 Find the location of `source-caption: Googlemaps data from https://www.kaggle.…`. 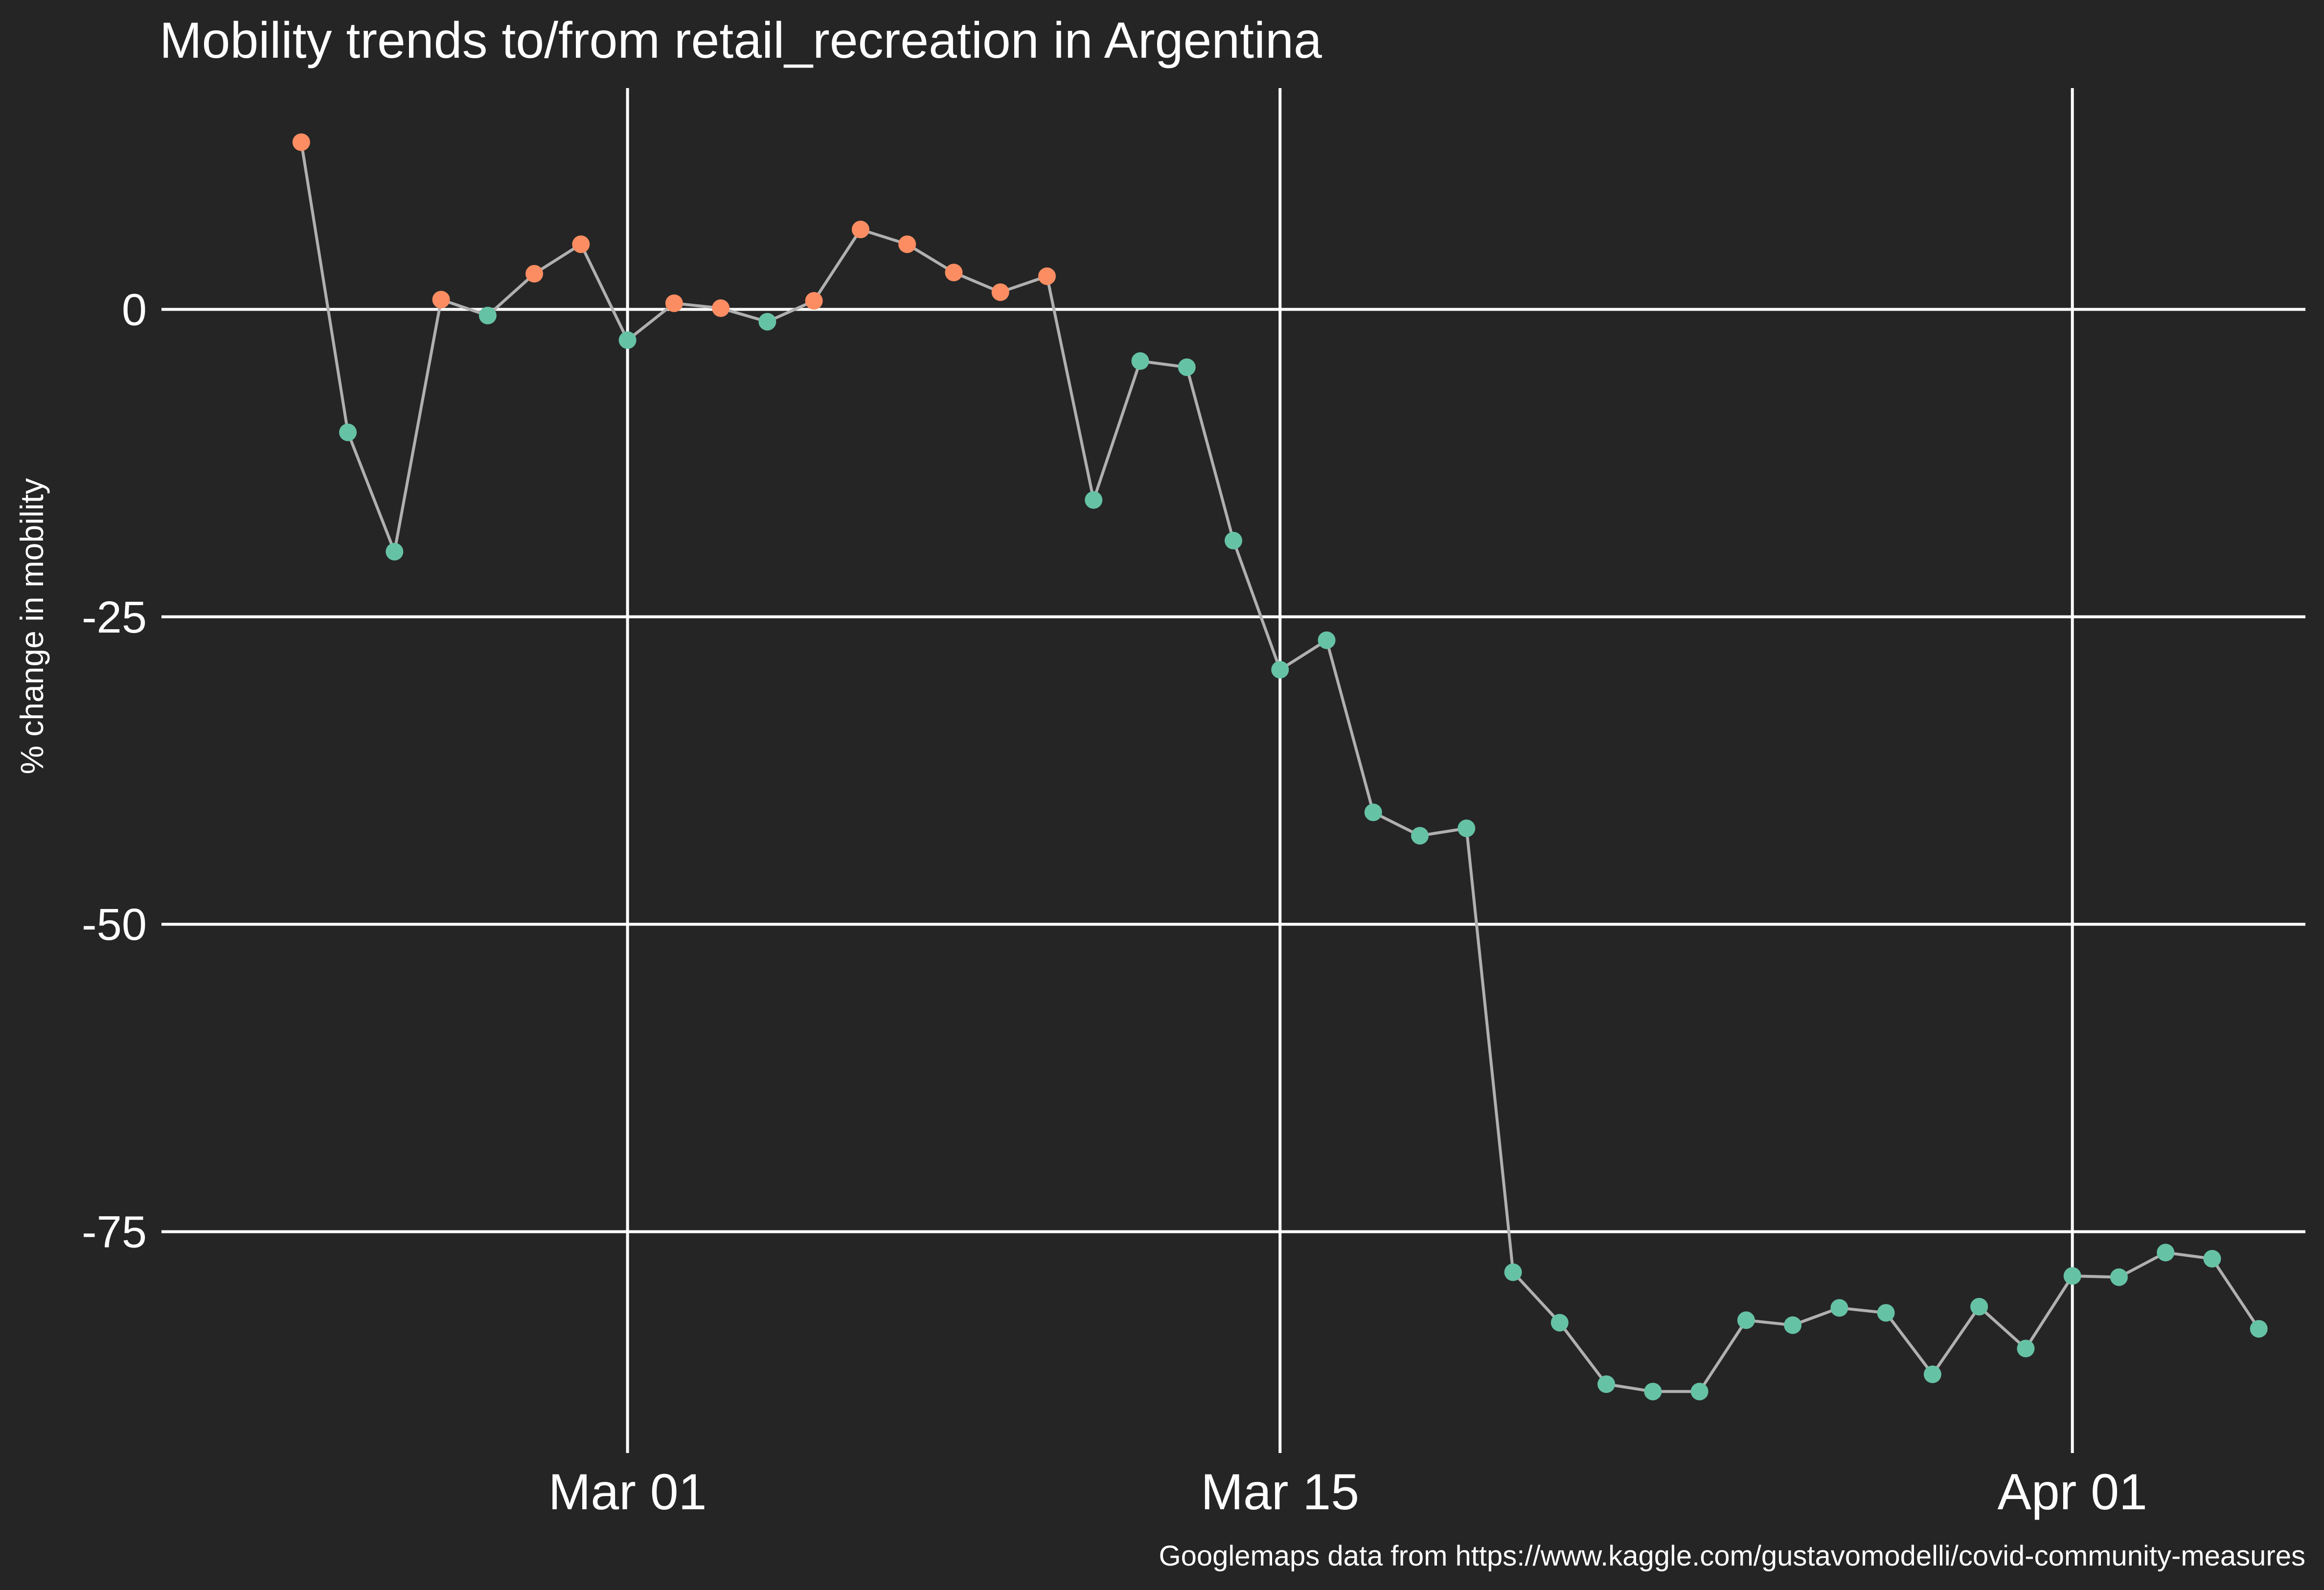

source-caption: Googlemaps data from https://www.kaggle.… is located at coordinates (1732, 1556).